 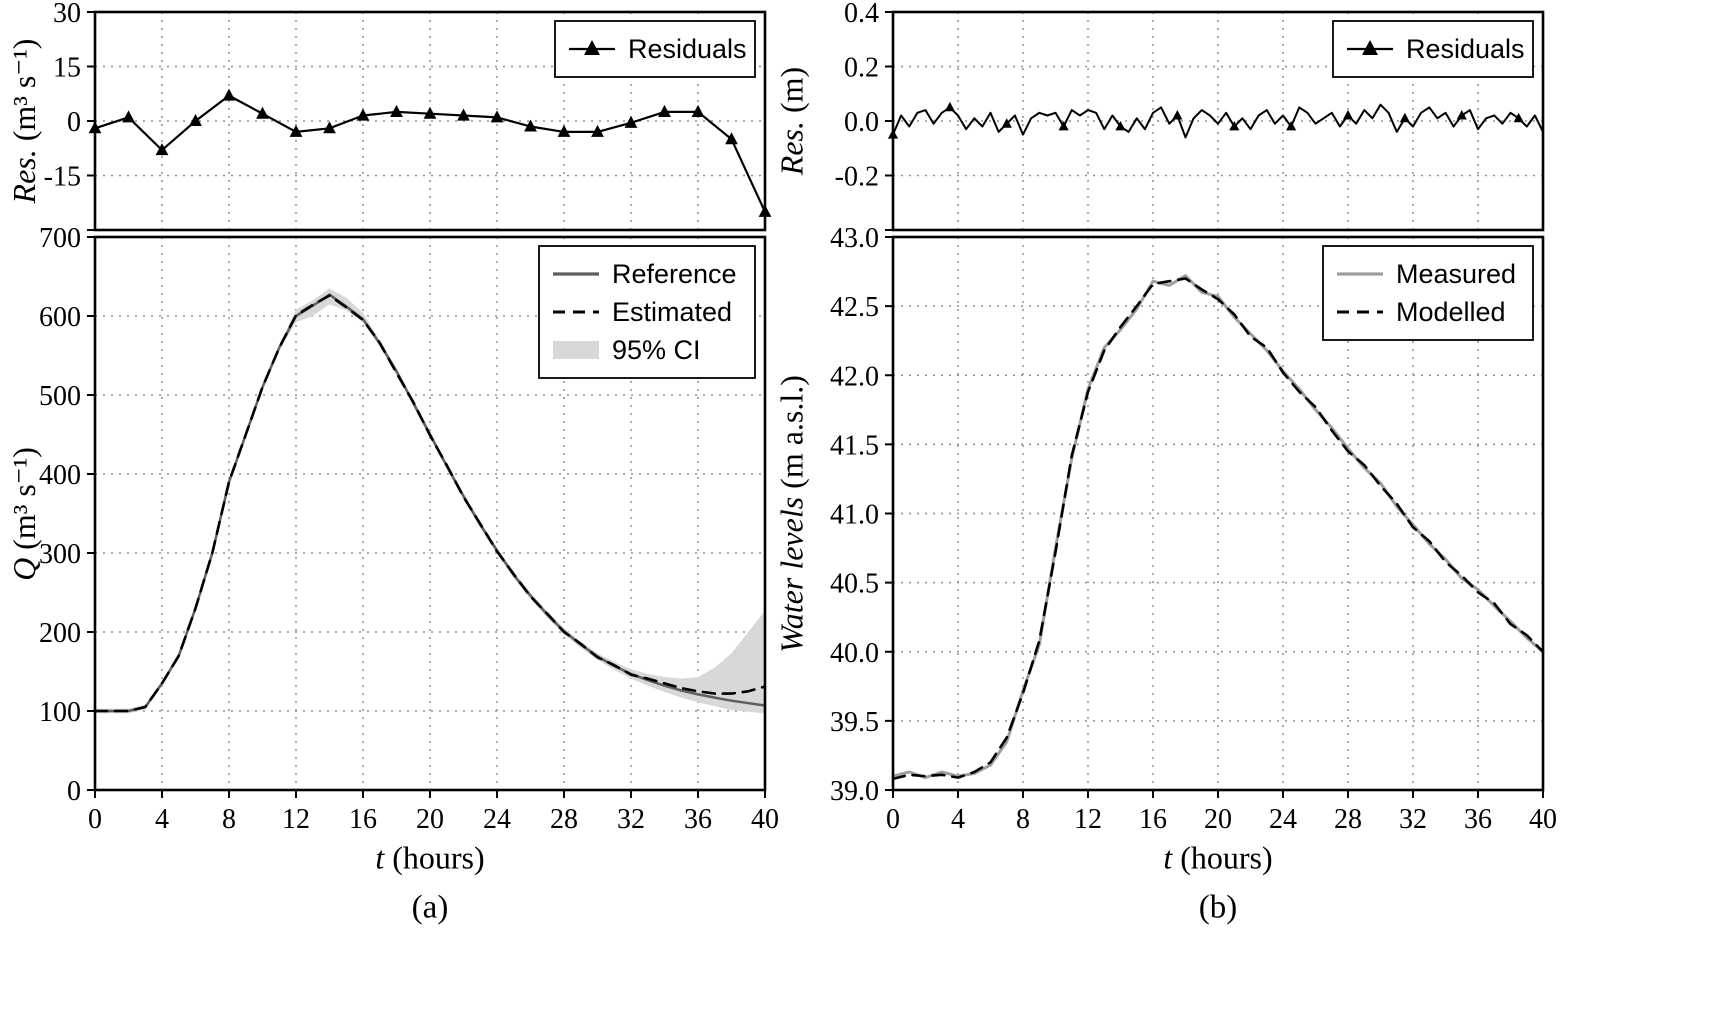 I want to click on y-tick-label: 0.0, so click(x=861, y=122).